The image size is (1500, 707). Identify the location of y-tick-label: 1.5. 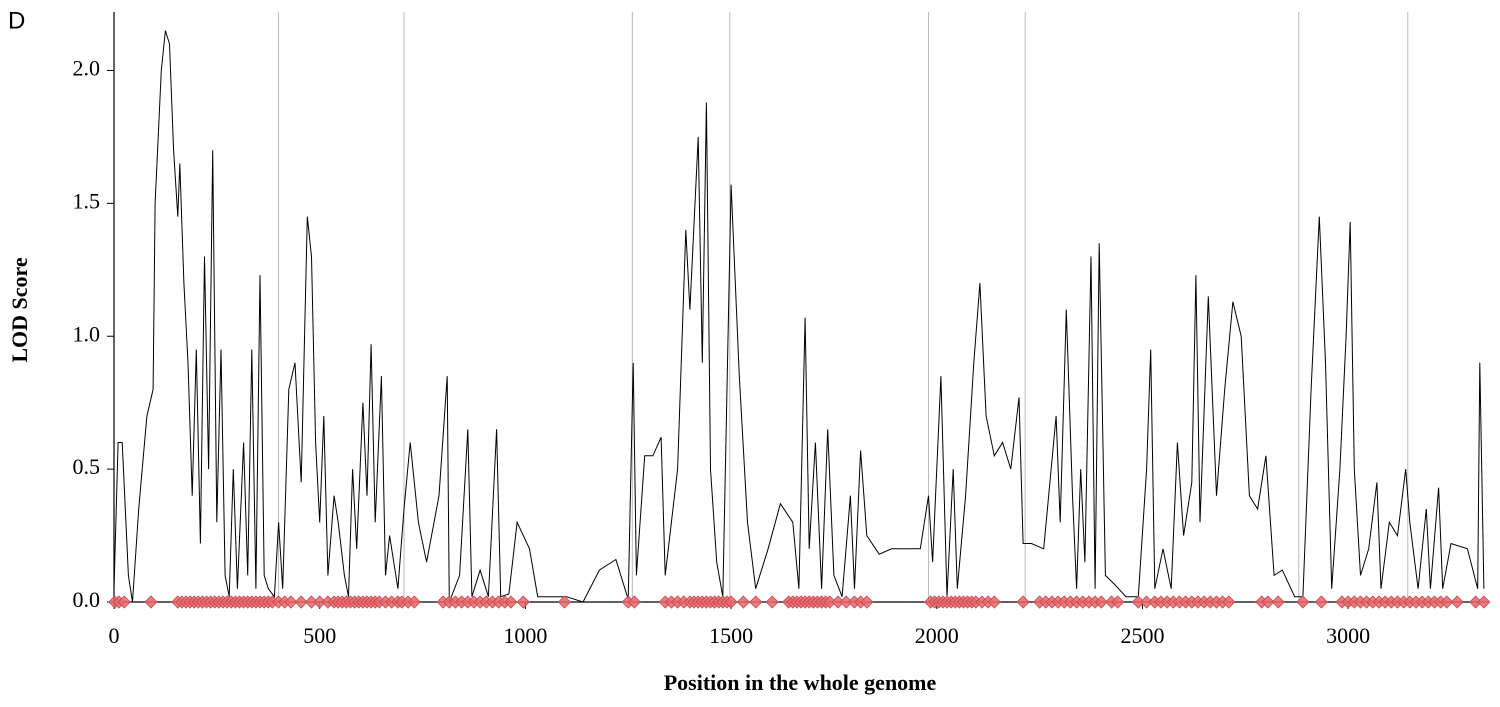
(87, 200).